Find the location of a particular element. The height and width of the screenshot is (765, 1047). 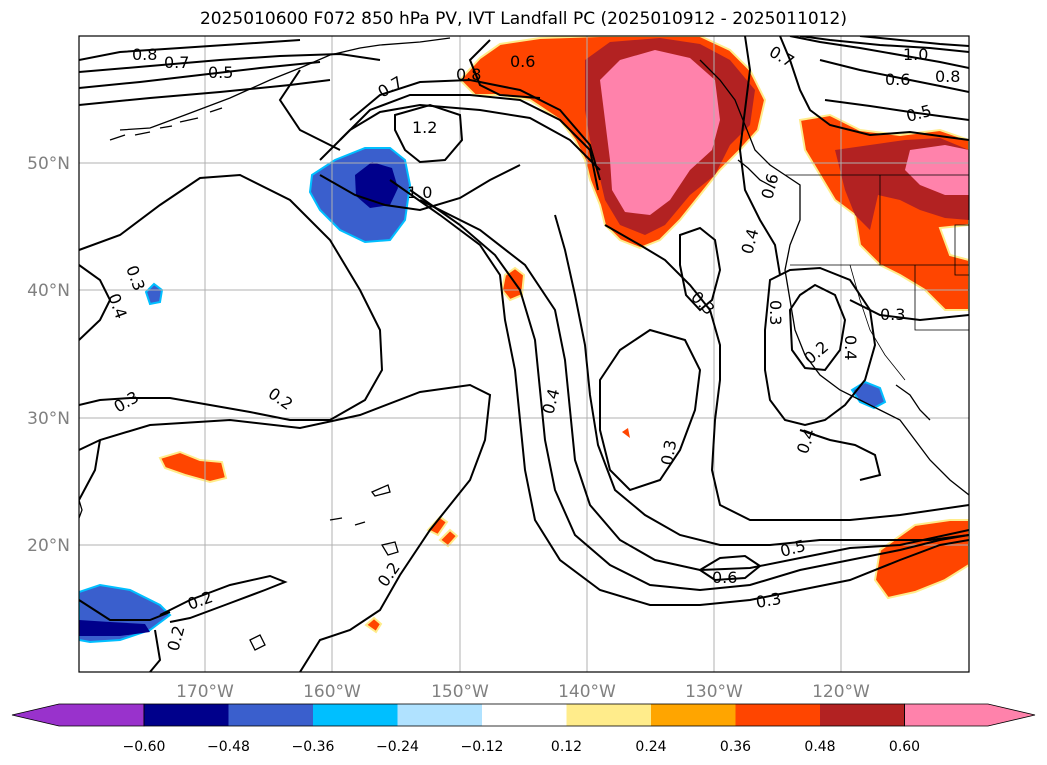

shade-neg-socal is located at coordinates (868, 395).